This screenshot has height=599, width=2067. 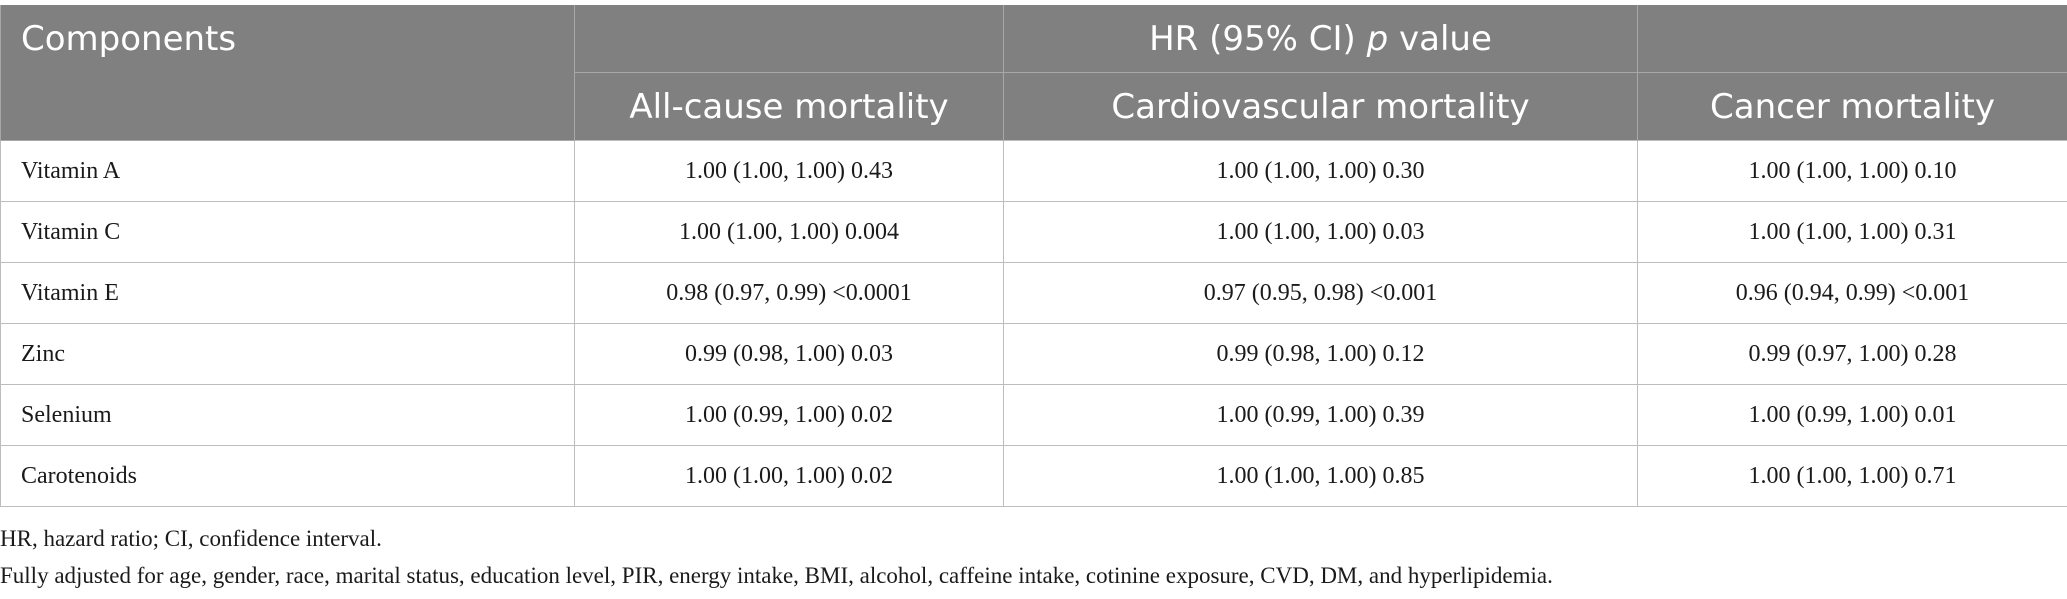 What do you see at coordinates (789, 232) in the screenshot?
I see `cell-all-cause: 1.00 (1.00, 1.00) 0.004` at bounding box center [789, 232].